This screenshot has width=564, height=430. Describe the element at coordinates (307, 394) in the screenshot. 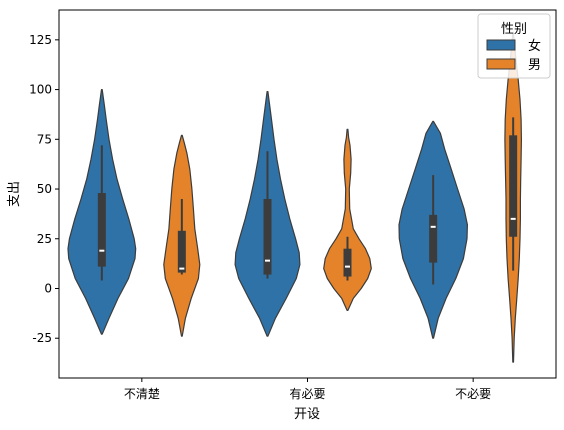

I see `x-tick-label: 有必要` at that location.